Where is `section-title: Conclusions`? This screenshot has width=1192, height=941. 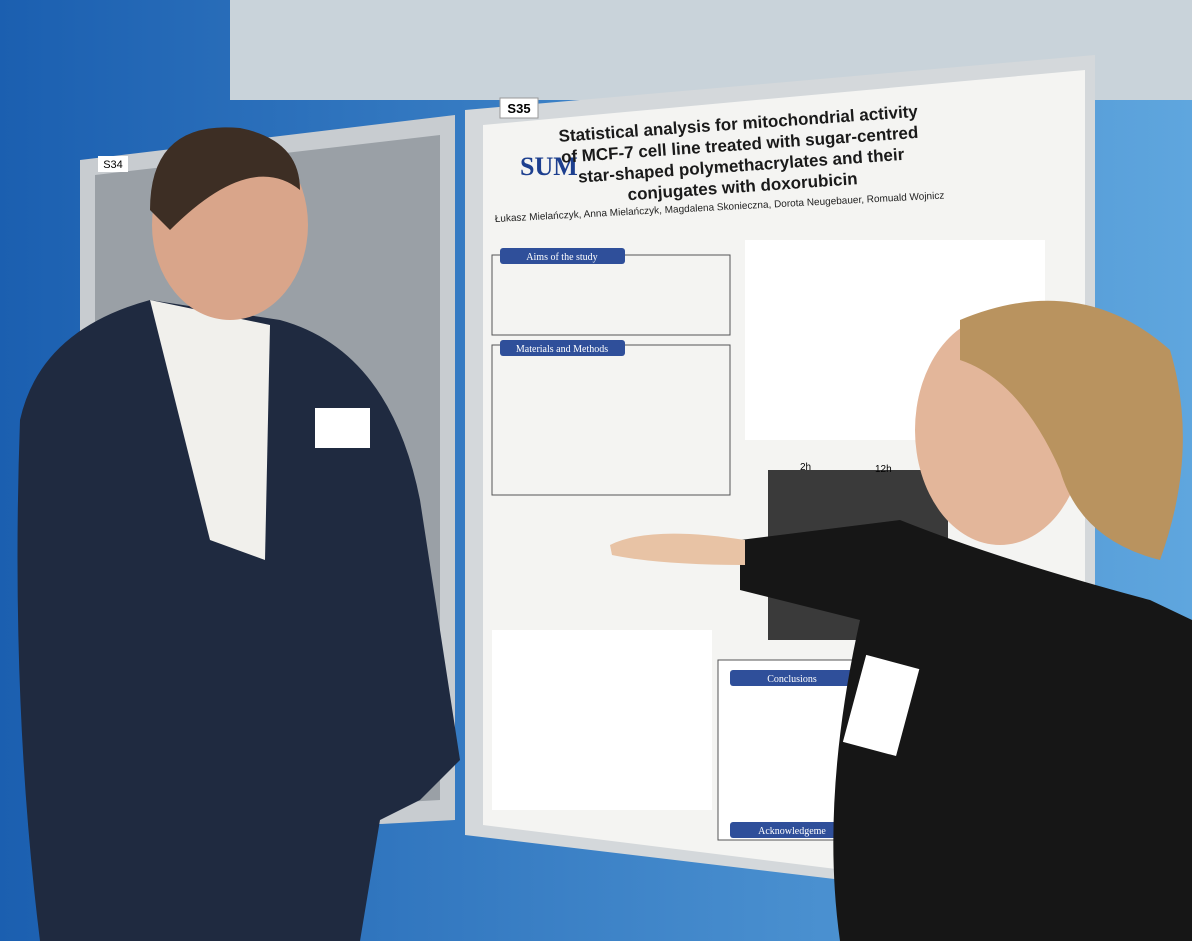 section-title: Conclusions is located at coordinates (792, 679).